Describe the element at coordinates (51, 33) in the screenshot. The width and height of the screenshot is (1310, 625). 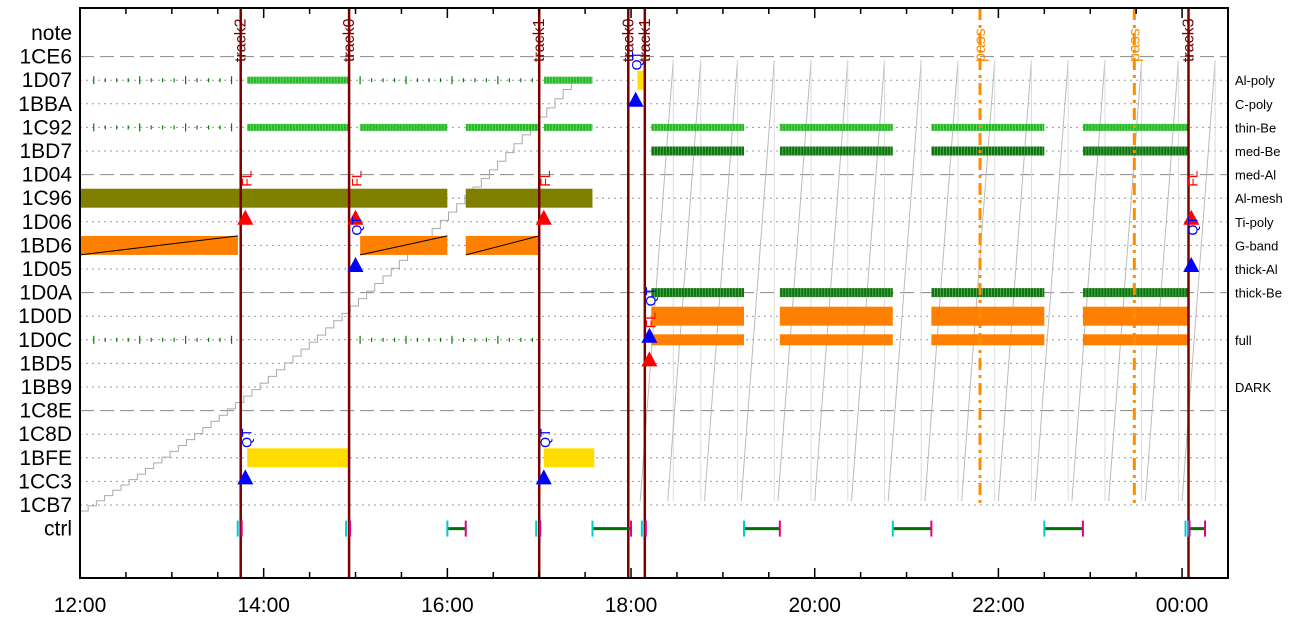
I see `row-label: note` at that location.